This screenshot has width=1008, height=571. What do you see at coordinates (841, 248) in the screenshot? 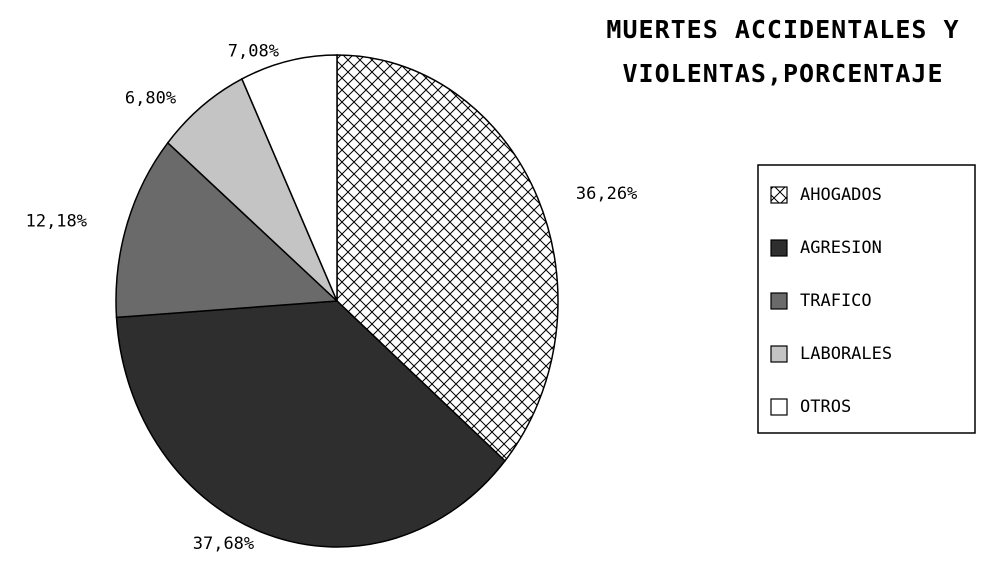
I see `legend-label: AGRESION` at bounding box center [841, 248].